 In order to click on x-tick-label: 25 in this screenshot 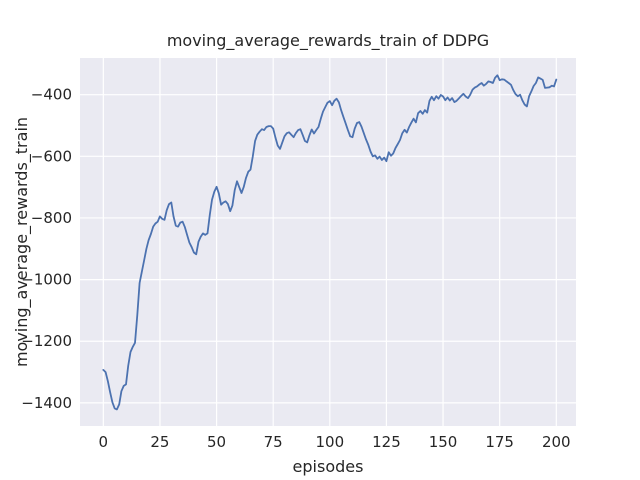, I will do `click(159, 442)`.